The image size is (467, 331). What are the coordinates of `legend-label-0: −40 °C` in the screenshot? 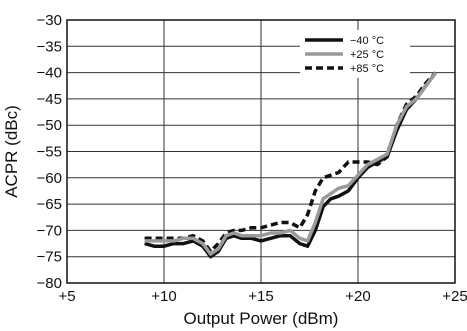 It's located at (367, 41).